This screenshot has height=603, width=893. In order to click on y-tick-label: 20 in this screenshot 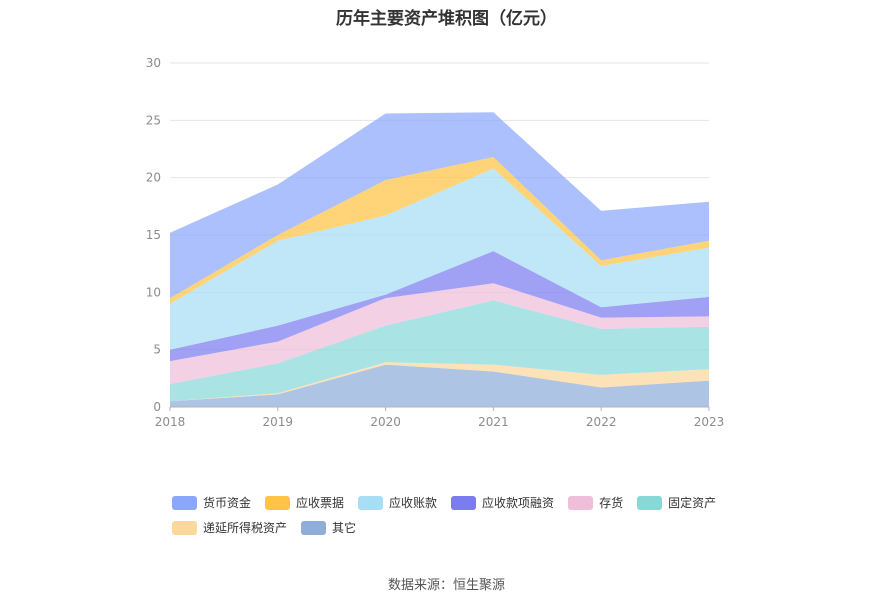, I will do `click(153, 178)`.